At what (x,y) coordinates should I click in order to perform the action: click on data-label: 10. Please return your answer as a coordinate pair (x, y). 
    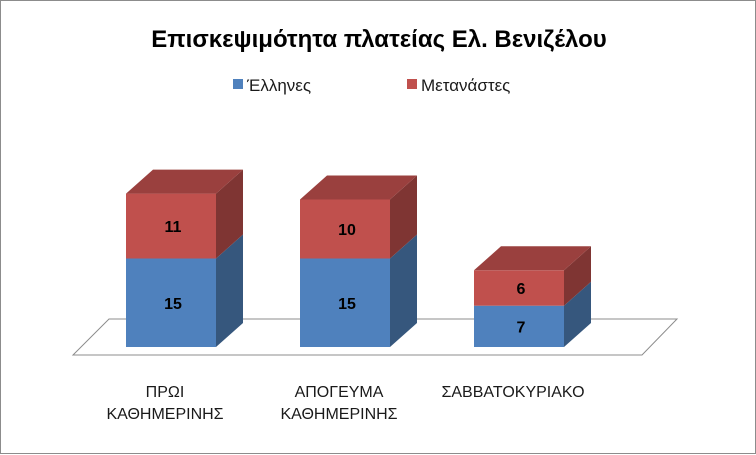
    Looking at the image, I should click on (347, 230).